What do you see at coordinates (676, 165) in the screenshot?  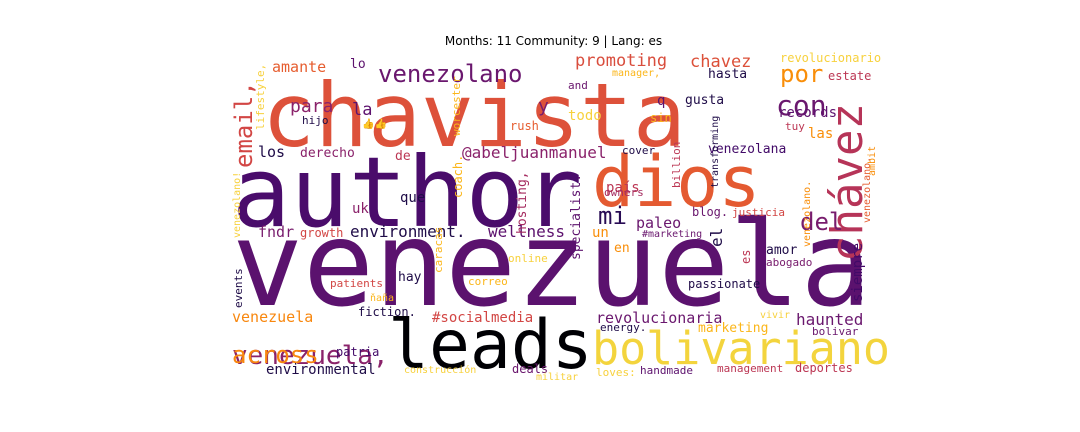 I see `cloud-word: billion` at bounding box center [676, 165].